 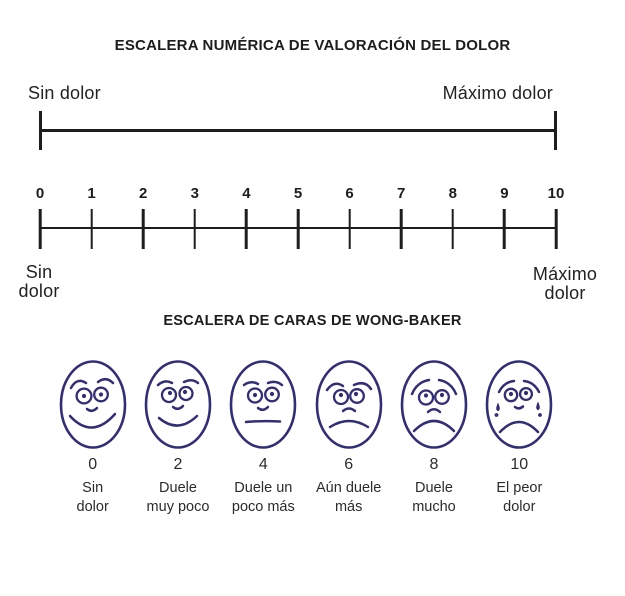 I want to click on vas-line-bar, so click(x=298, y=130).